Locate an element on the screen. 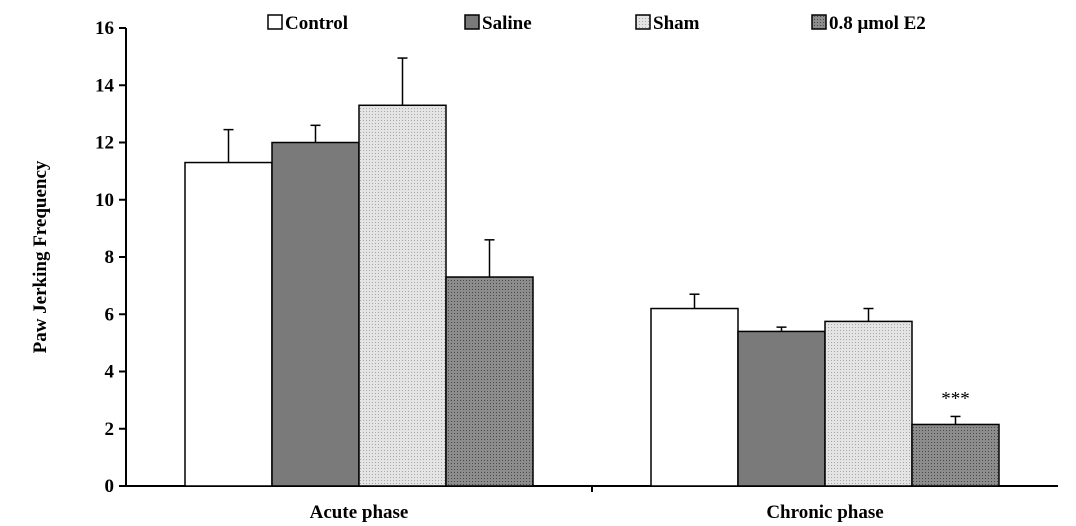 This screenshot has width=1076, height=526. legend-label: 0.8 μmol E2 is located at coordinates (877, 23).